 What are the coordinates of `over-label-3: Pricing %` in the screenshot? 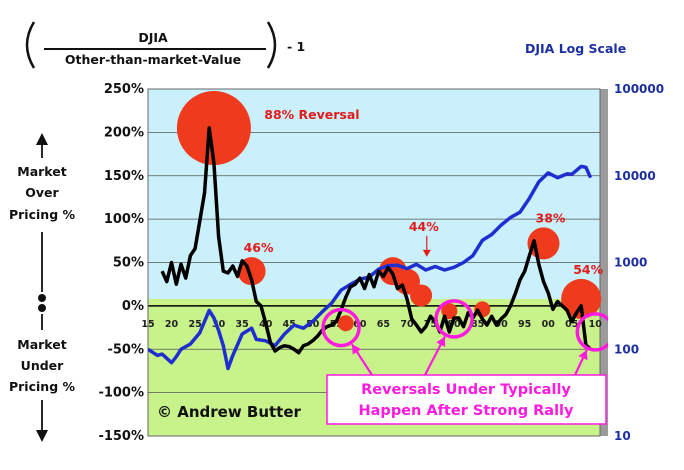 It's located at (42, 214).